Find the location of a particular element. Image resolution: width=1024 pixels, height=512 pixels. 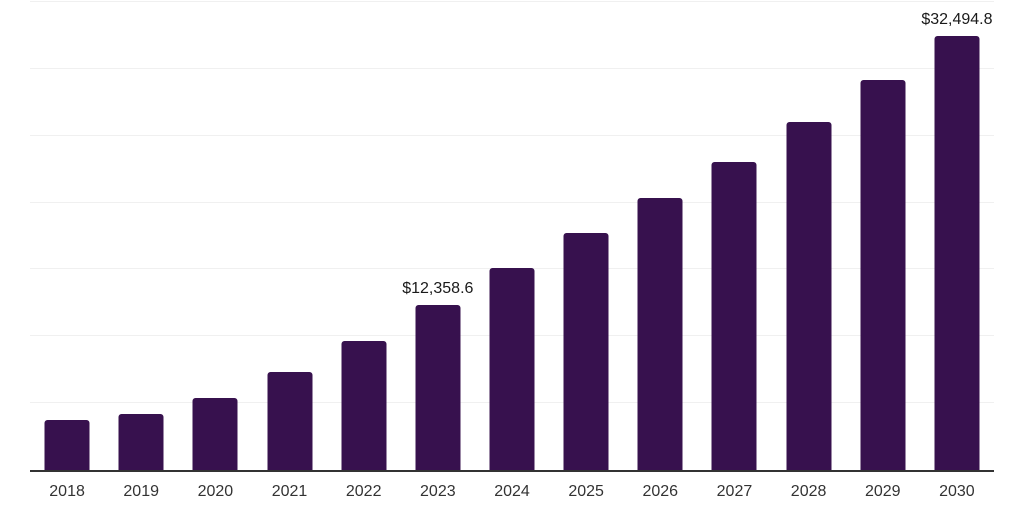

bar-2030 is located at coordinates (957, 252).